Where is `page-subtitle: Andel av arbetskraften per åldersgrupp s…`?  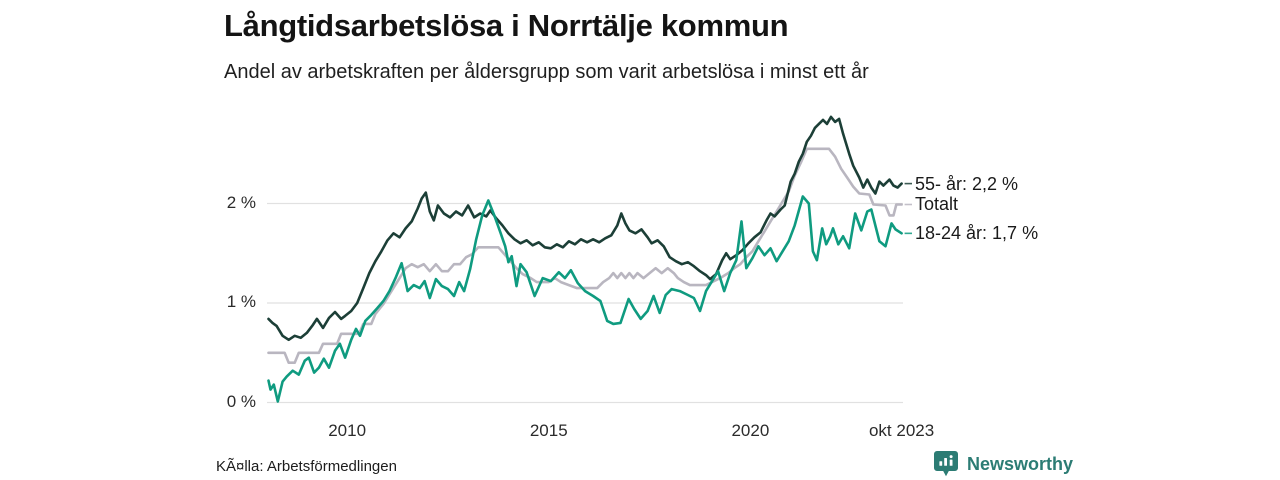
page-subtitle: Andel av arbetskraften per åldersgrupp s… is located at coordinates (546, 72).